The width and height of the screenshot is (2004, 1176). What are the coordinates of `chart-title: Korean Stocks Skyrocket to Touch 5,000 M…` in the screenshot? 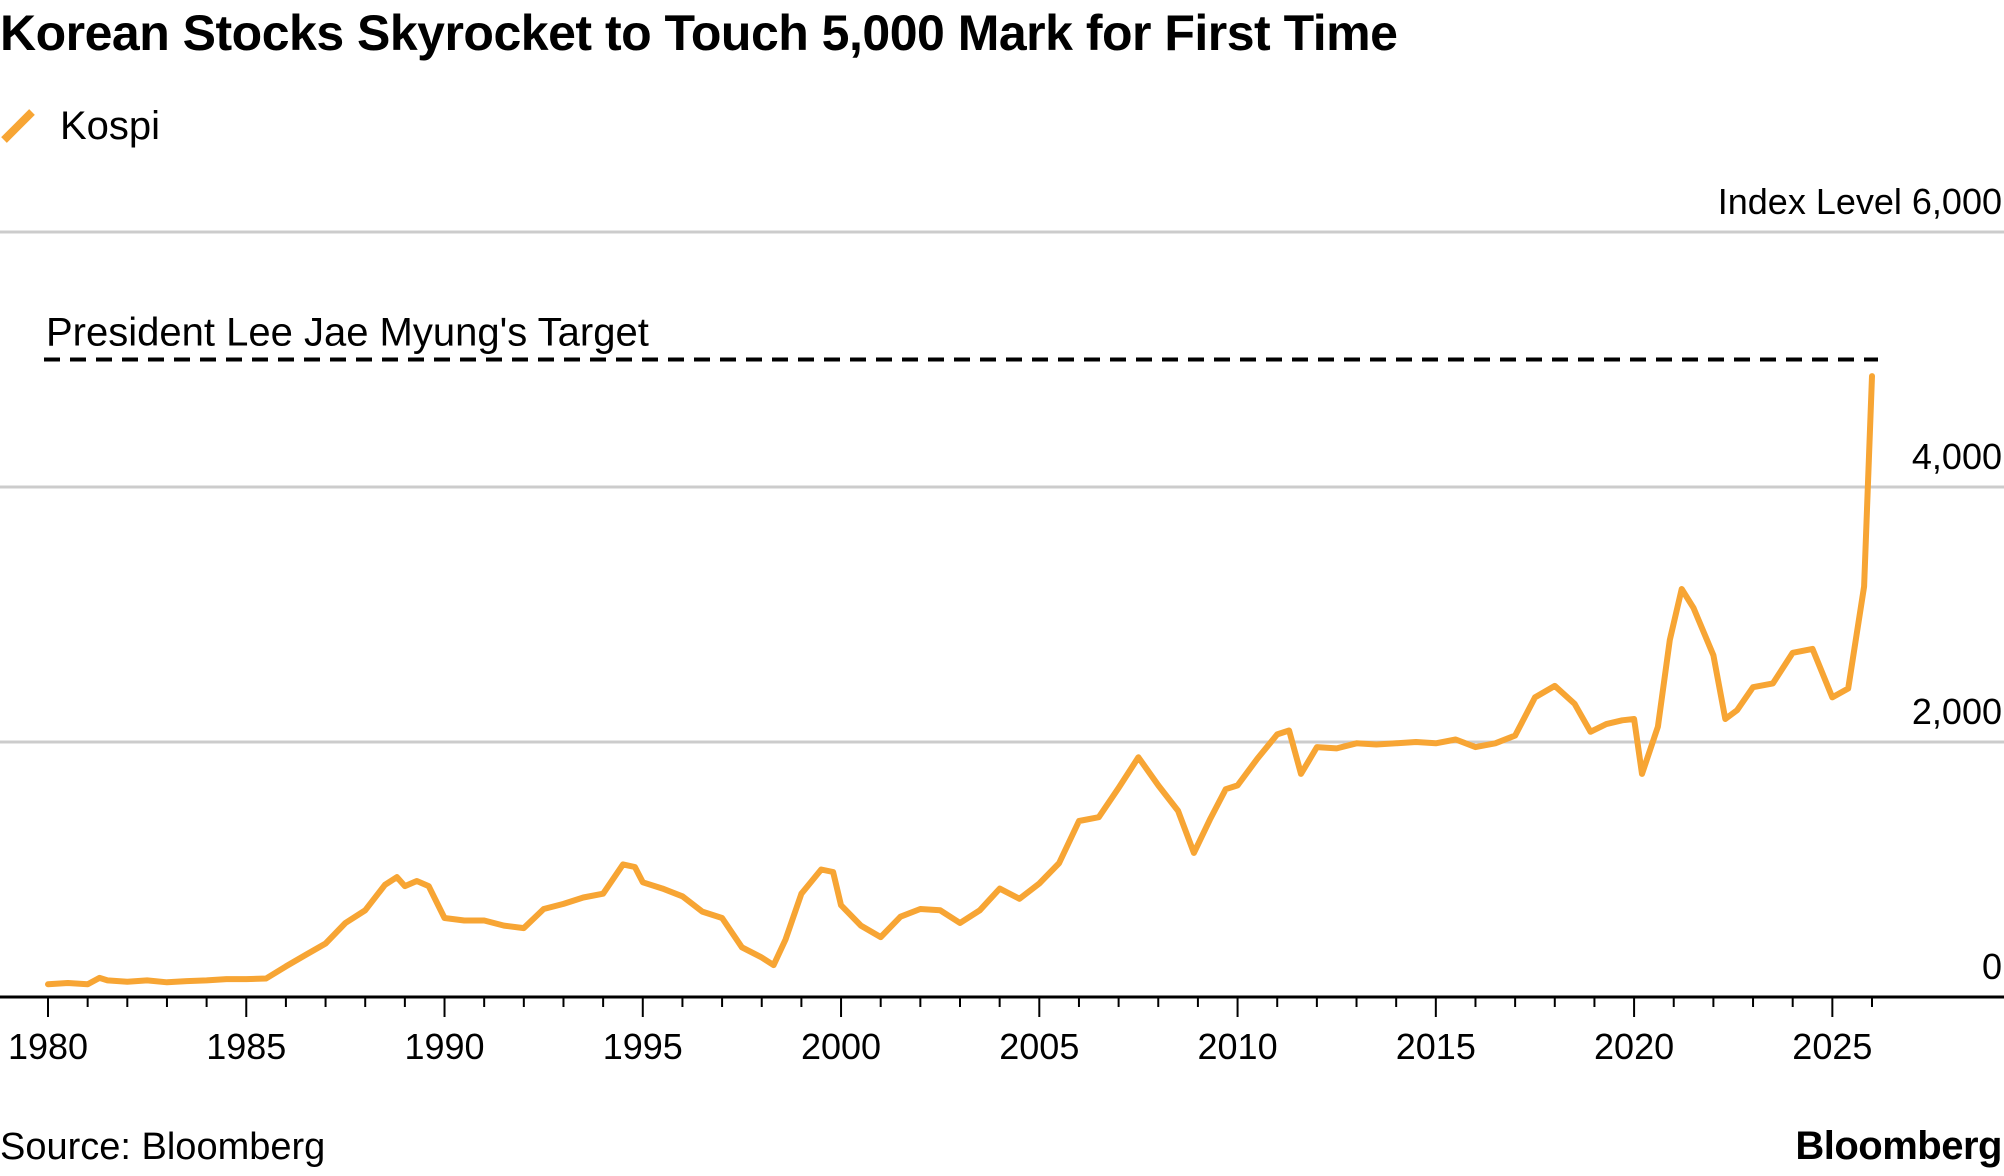 It's located at (699, 33).